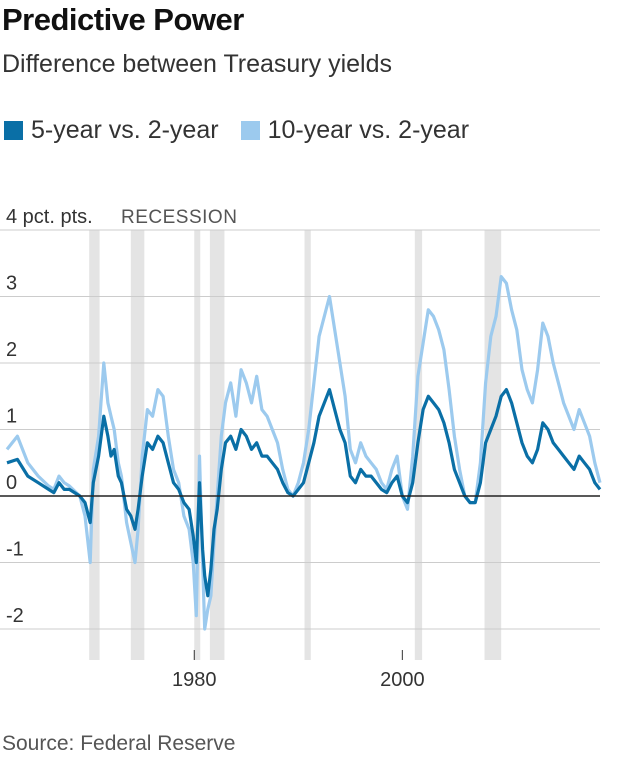 The height and width of the screenshot is (760, 618). I want to click on source-note: Source: Federal Reserve, so click(119, 743).